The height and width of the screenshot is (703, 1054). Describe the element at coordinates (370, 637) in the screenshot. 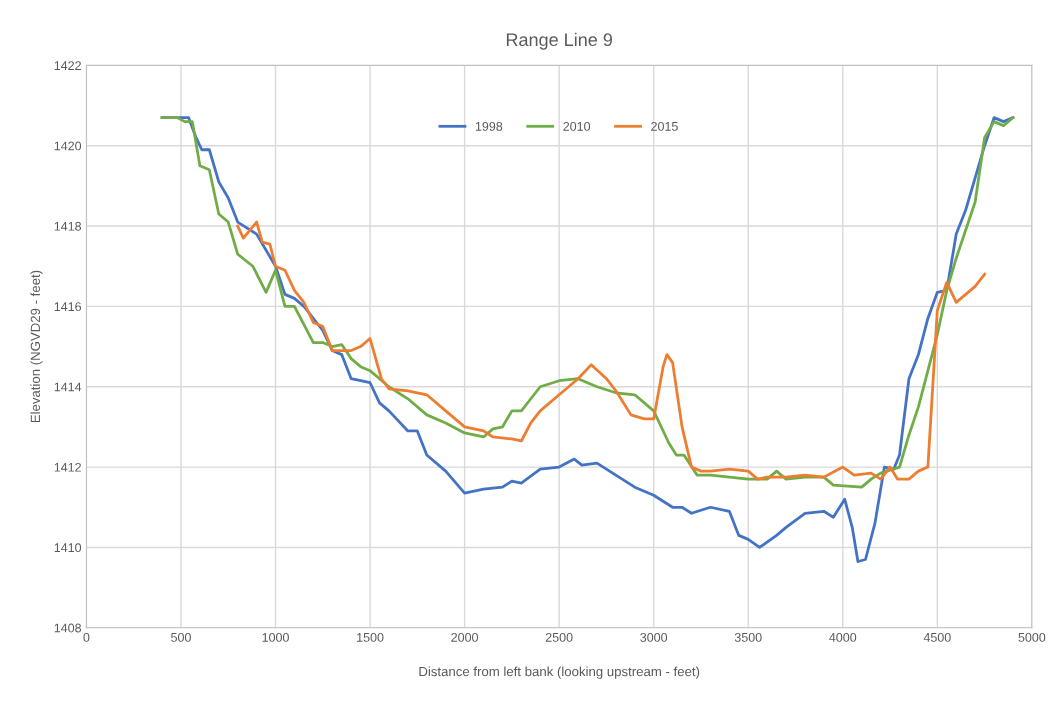

I see `x-tick-label: 1500` at that location.